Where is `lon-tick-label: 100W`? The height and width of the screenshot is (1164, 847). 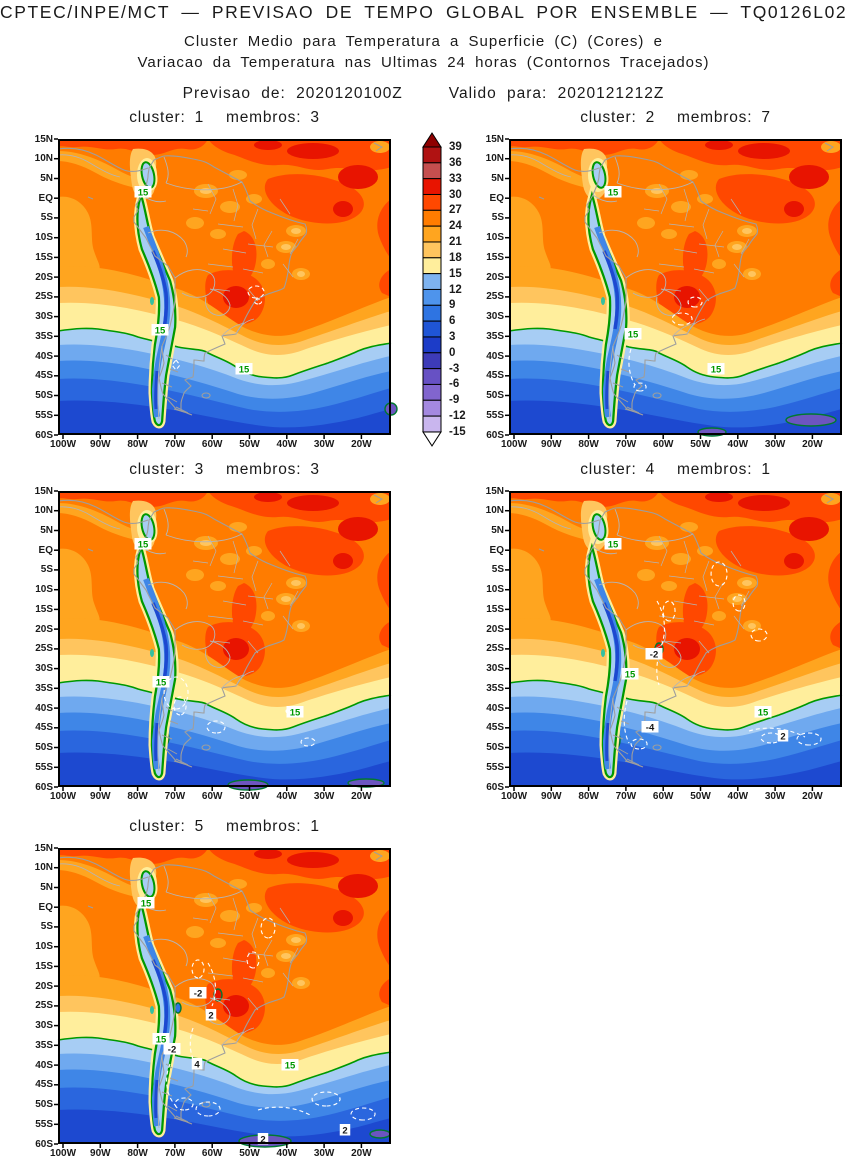 lon-tick-label: 100W is located at coordinates (63, 796).